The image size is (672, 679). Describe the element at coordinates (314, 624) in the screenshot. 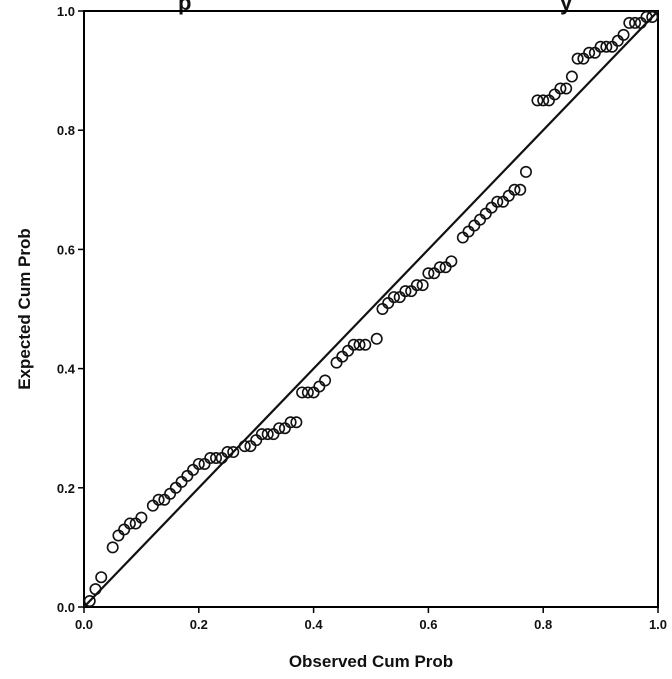

I see `x-tick-label: 0.4` at that location.